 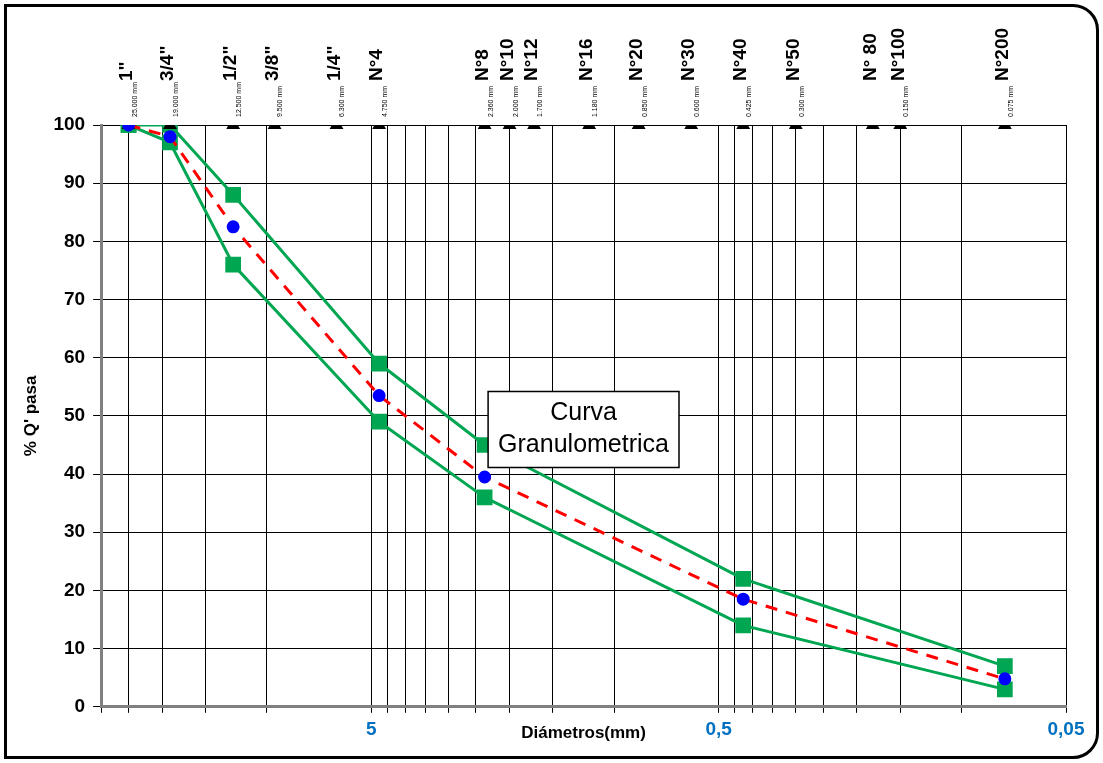 What do you see at coordinates (74, 415) in the screenshot?
I see `y-tick-label: 50` at bounding box center [74, 415].